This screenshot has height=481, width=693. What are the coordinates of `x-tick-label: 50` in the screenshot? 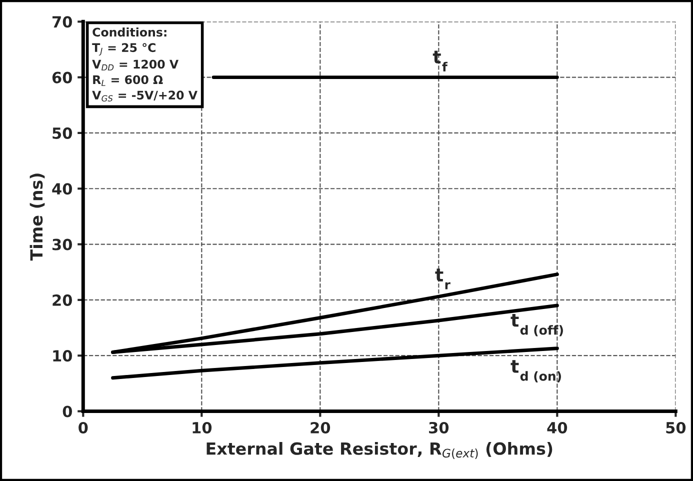 It's located at (676, 428).